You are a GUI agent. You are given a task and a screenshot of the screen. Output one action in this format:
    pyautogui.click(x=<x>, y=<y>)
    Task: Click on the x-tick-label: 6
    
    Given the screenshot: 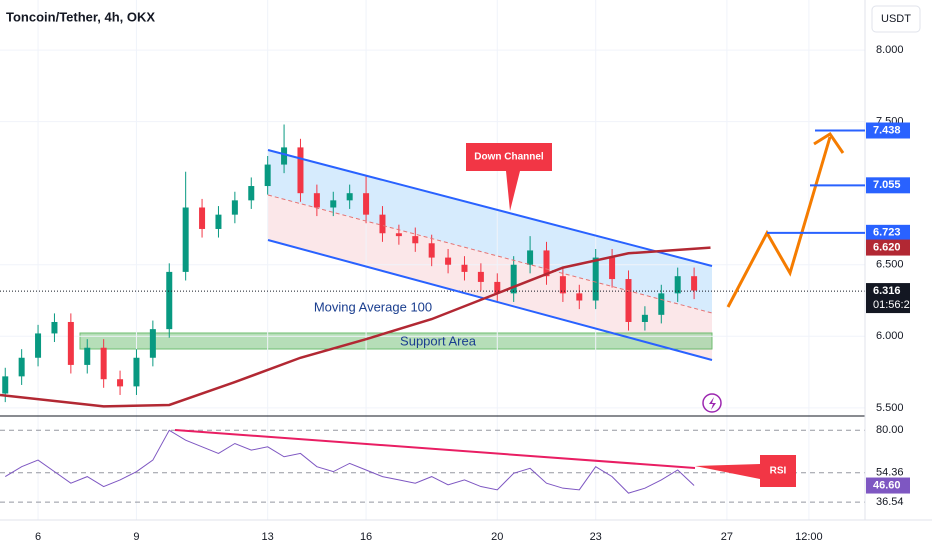 What is the action you would take?
    pyautogui.click(x=38, y=537)
    